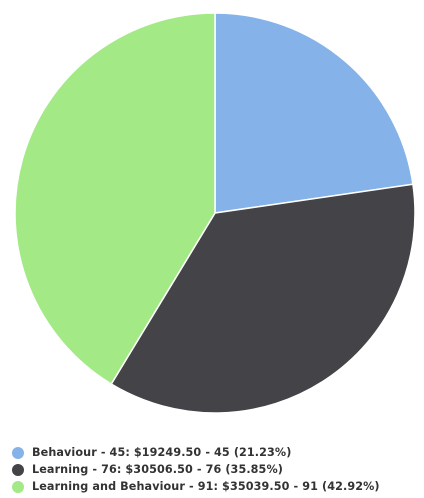 Image resolution: width=424 pixels, height=498 pixels. I want to click on legend-label: Behaviour - 45: $19249.50 - 45 (21.23%), so click(162, 452).